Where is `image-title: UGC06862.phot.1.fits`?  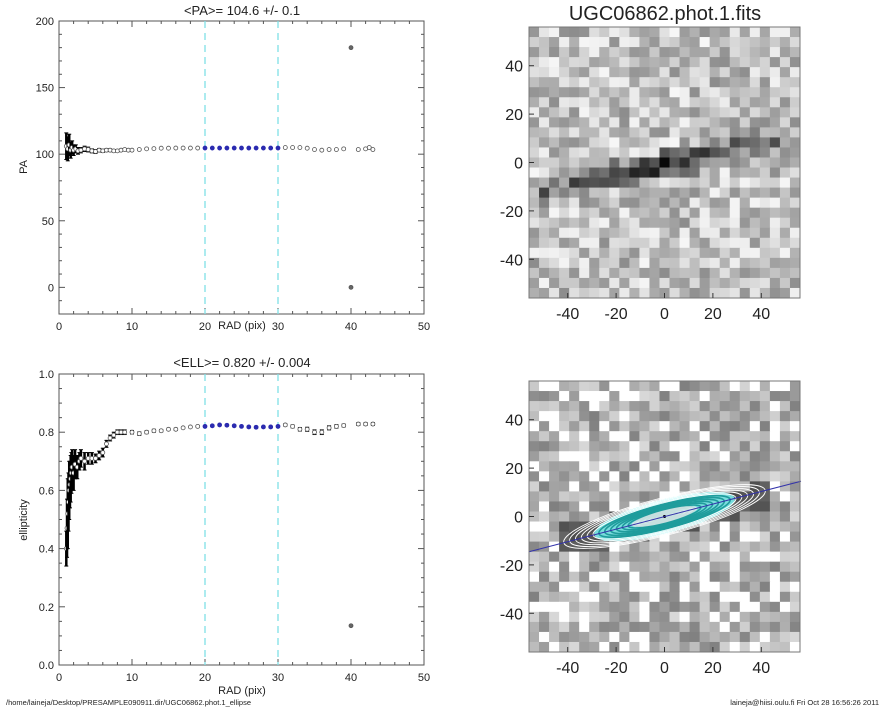
image-title: UGC06862.phot.1.fits is located at coordinates (665, 14).